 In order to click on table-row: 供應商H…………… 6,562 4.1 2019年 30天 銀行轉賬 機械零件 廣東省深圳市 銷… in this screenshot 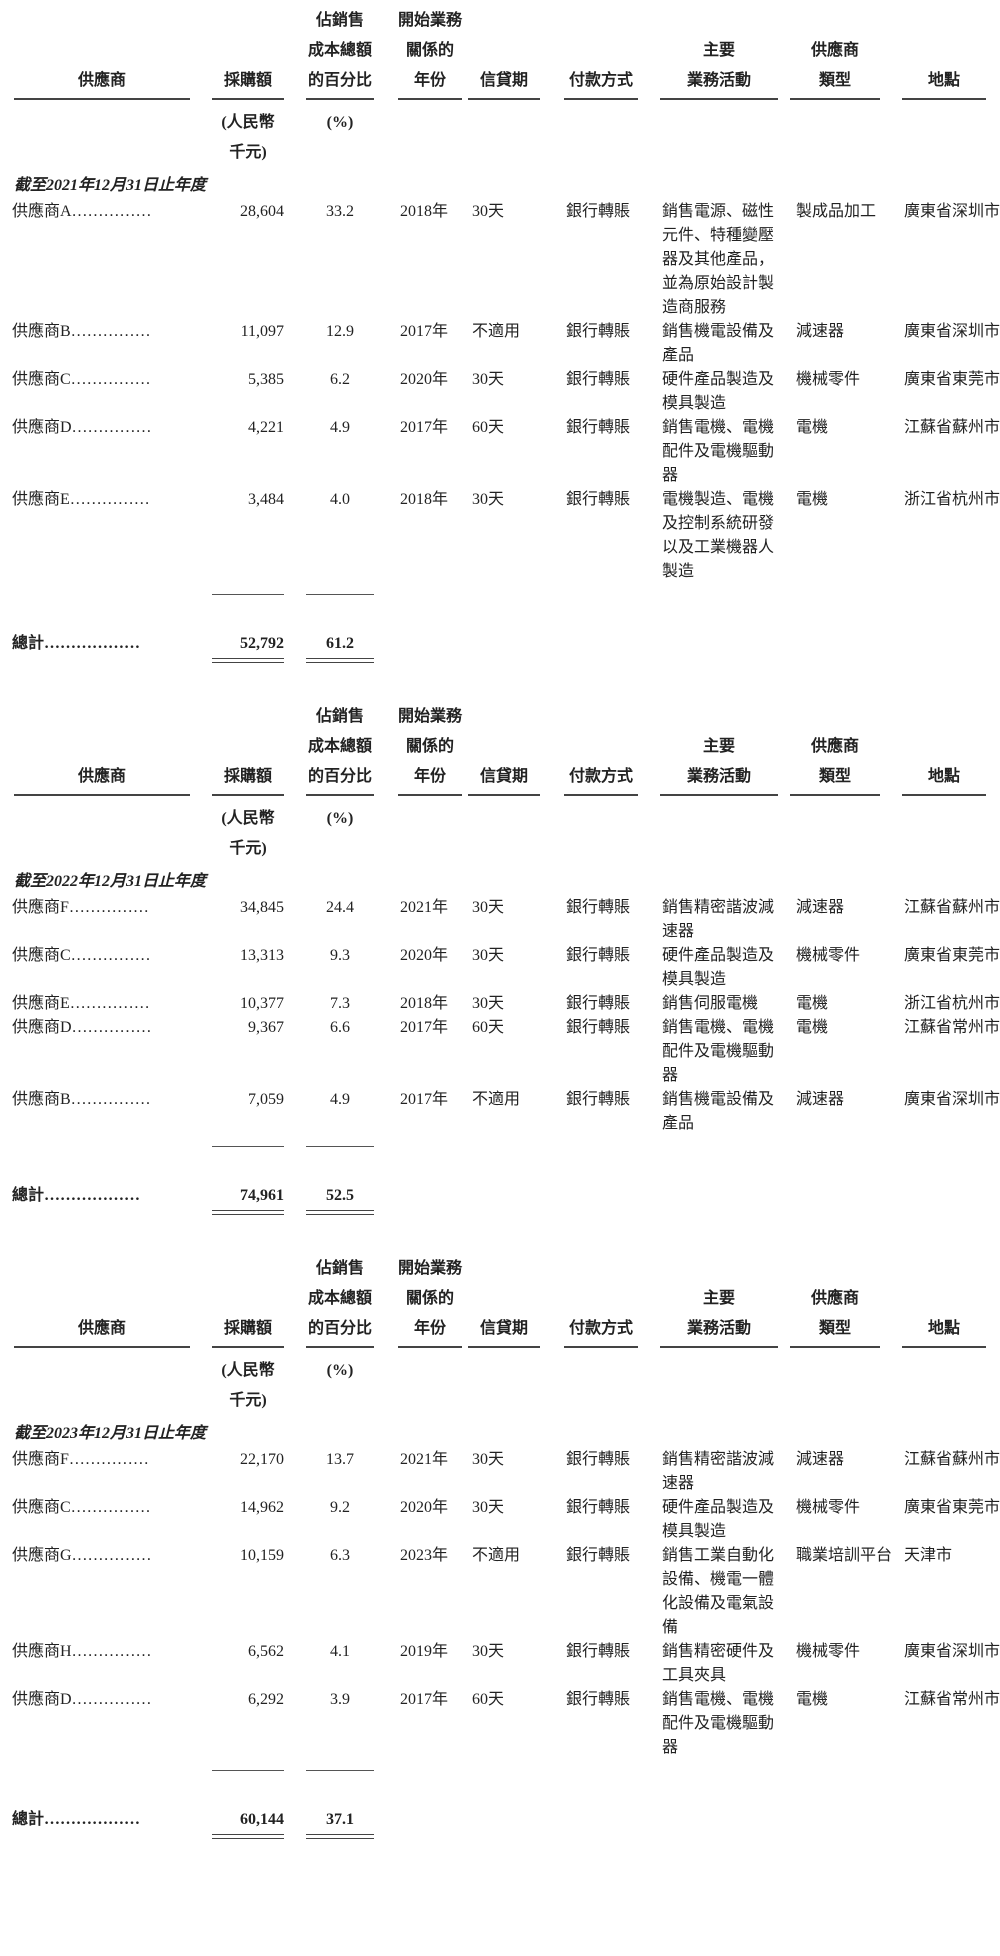, I will do `click(500, 1664)`.